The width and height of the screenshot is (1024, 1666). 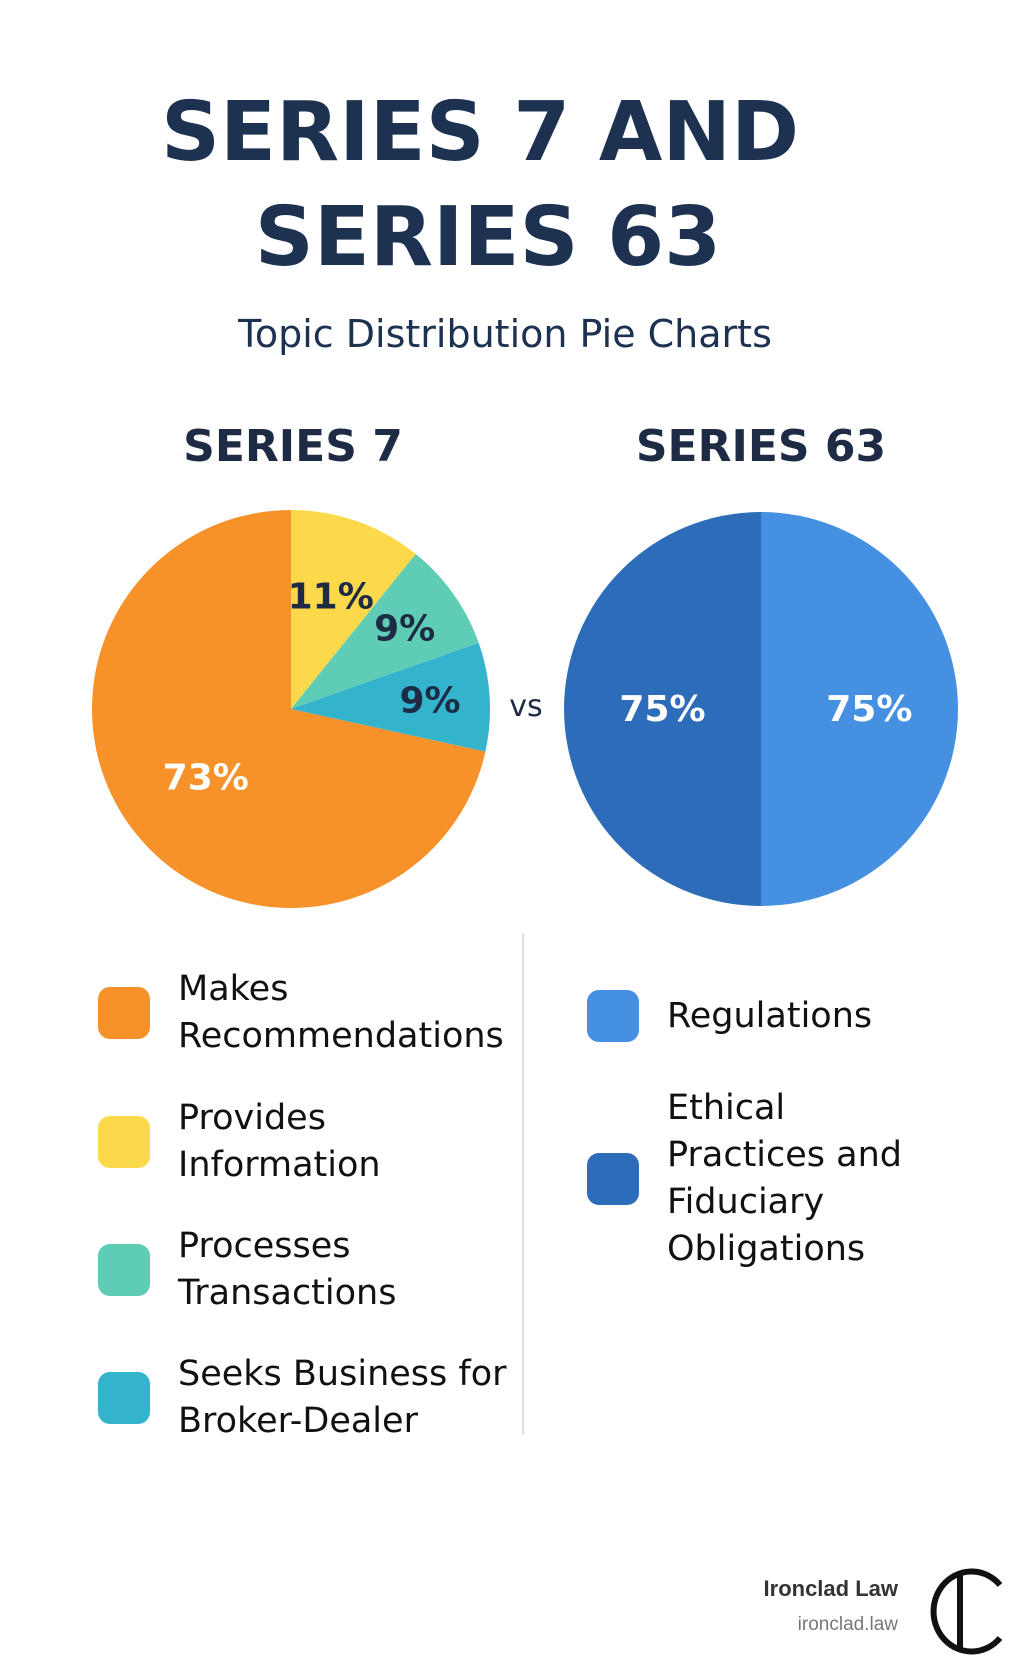 I want to click on title: SERIES 7 AND, so click(x=480, y=132).